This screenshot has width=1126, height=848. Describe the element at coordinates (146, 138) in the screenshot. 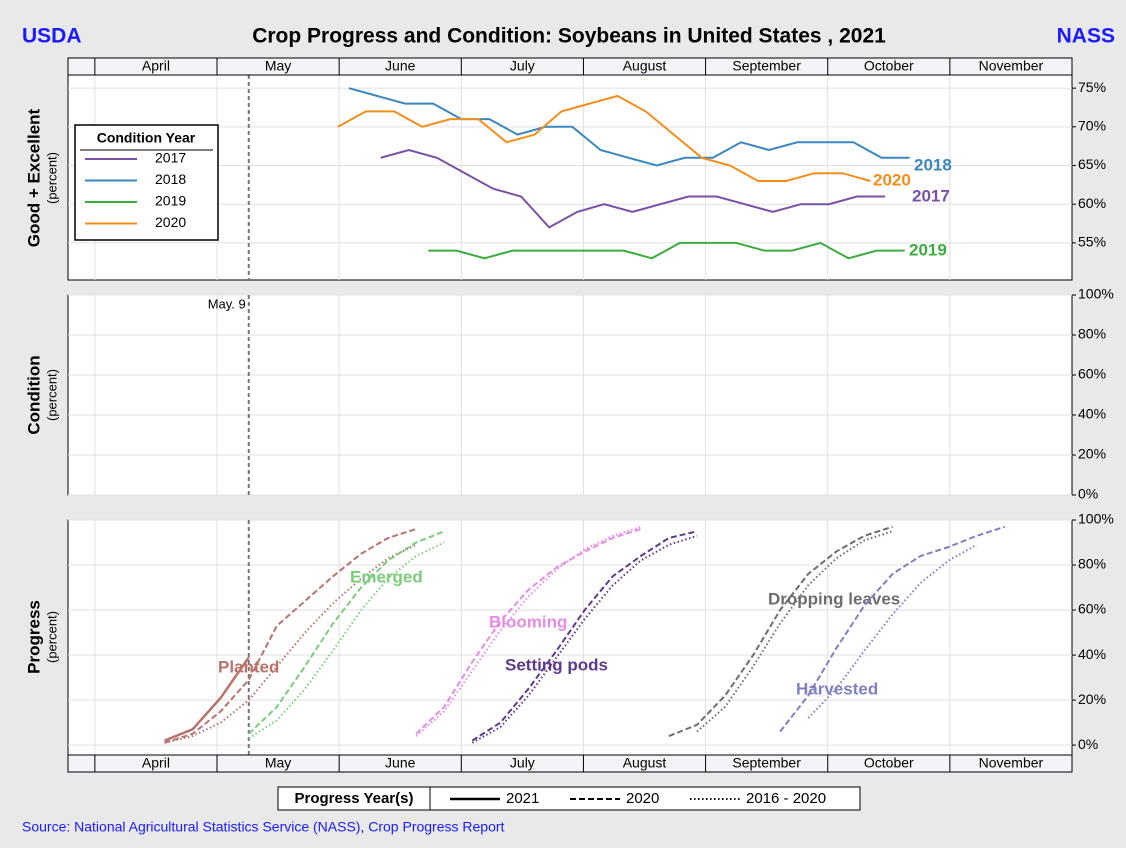

I see `legend-title: Condition Year` at that location.